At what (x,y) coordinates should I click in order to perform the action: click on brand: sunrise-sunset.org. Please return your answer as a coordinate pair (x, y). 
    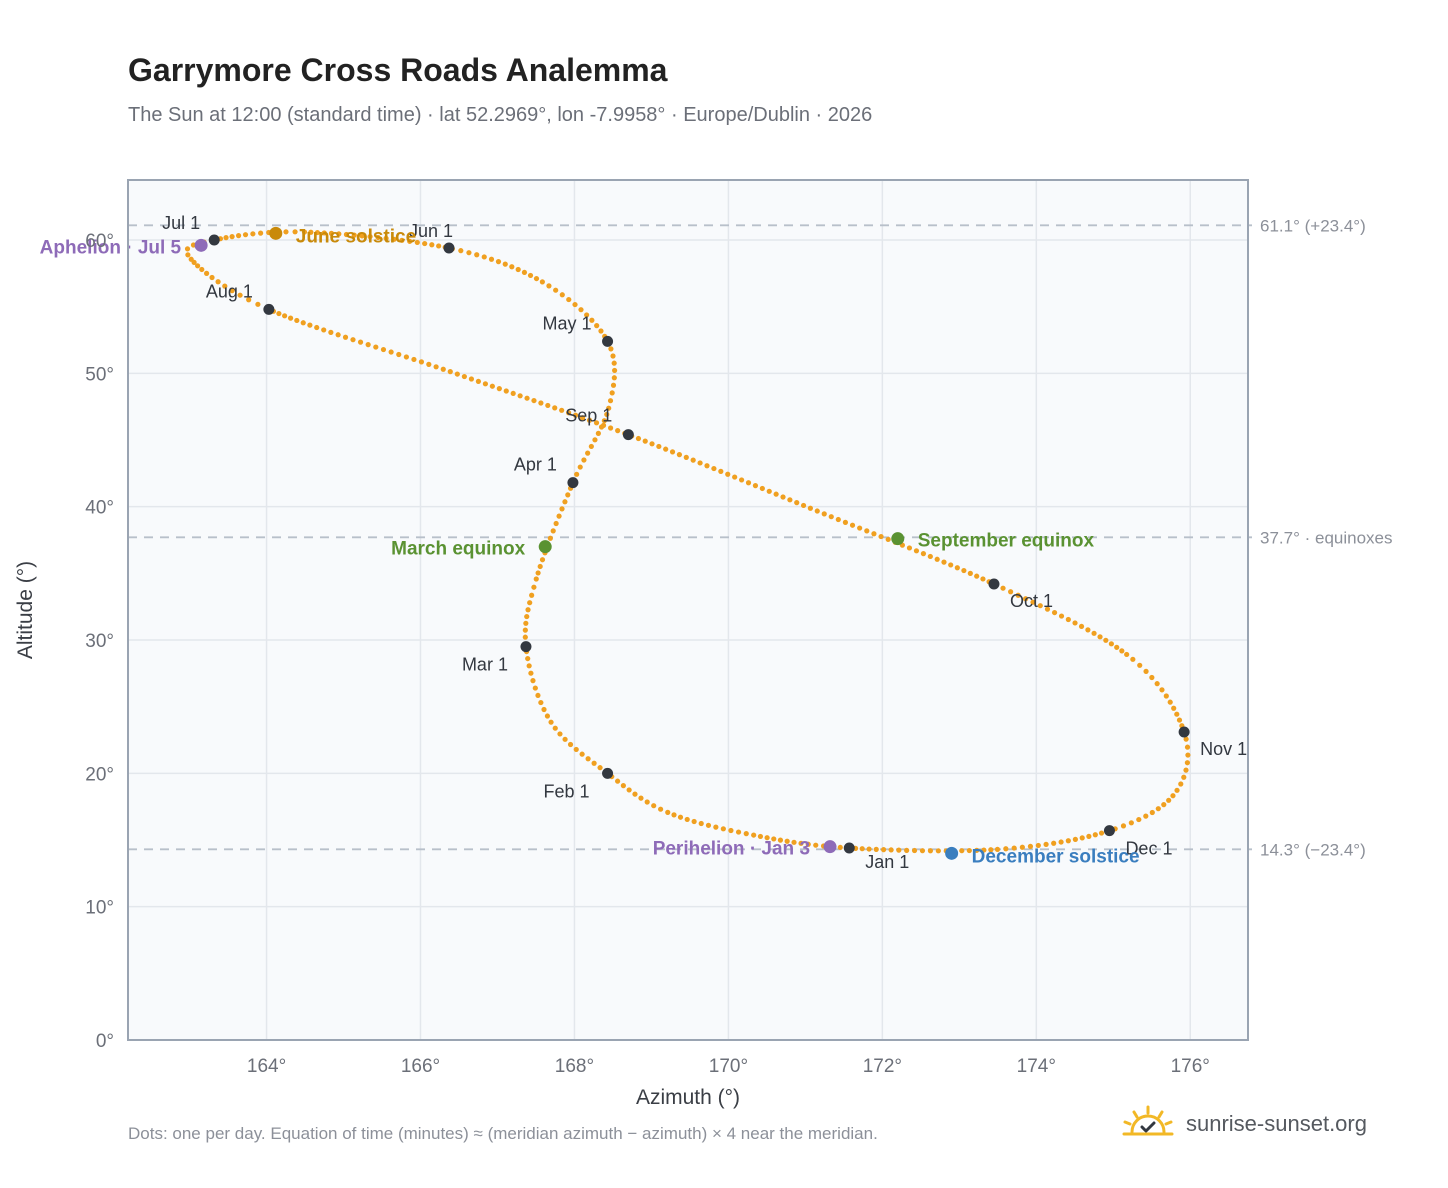
    Looking at the image, I should click on (1243, 1124).